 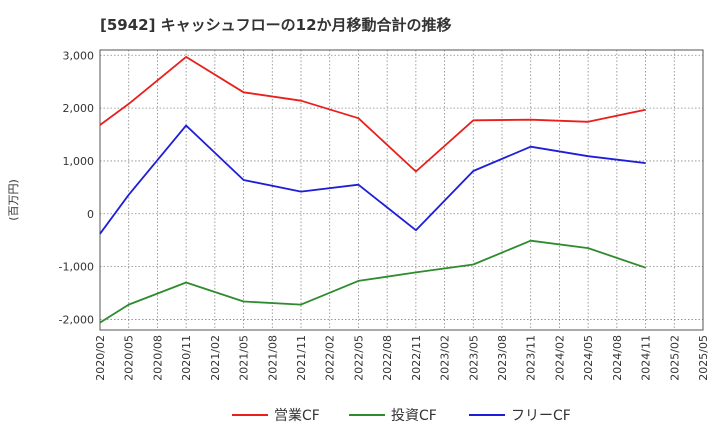 I want to click on x-tick-label: 2024/08, so click(x=617, y=358).